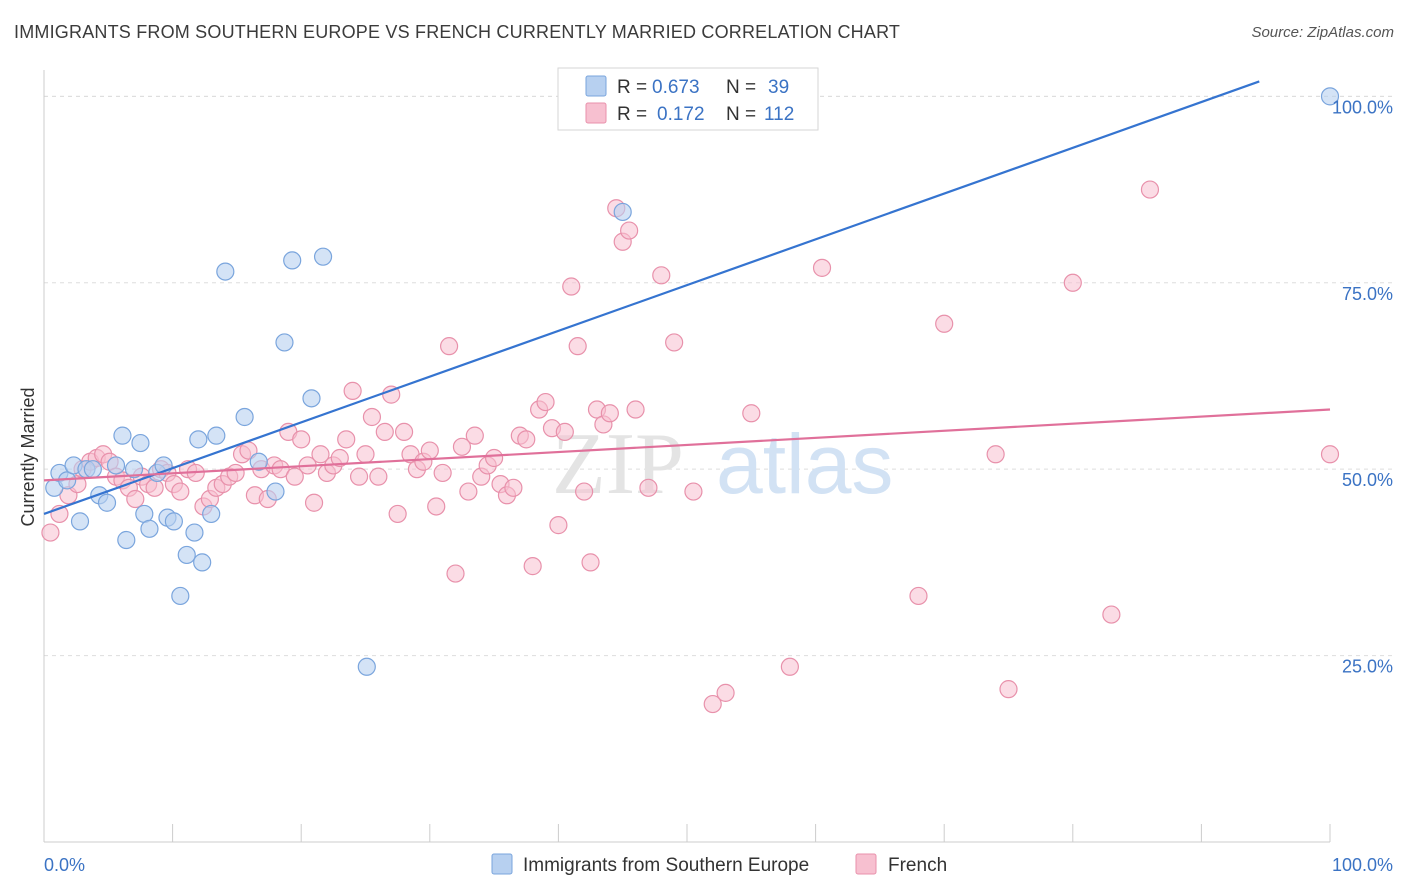  What do you see at coordinates (1322, 32) in the screenshot?
I see `source-credit: Source: ZipAtlas.com` at bounding box center [1322, 32].